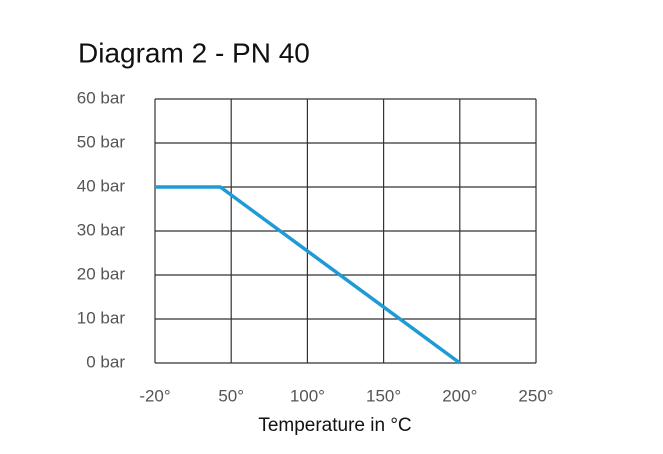 This screenshot has height=454, width=663. I want to click on y-tick-label: 10 bar, so click(101, 317).